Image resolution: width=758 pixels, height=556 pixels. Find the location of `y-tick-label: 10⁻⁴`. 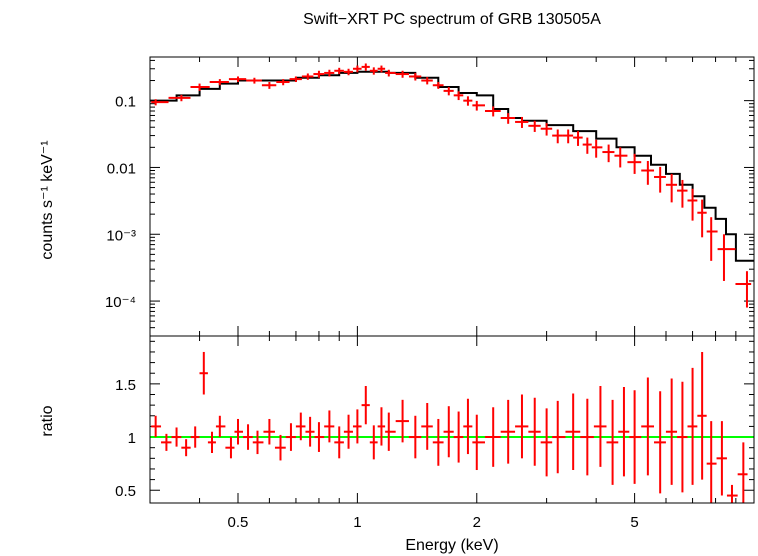

y-tick-label: 10⁻⁴ is located at coordinates (120, 302).